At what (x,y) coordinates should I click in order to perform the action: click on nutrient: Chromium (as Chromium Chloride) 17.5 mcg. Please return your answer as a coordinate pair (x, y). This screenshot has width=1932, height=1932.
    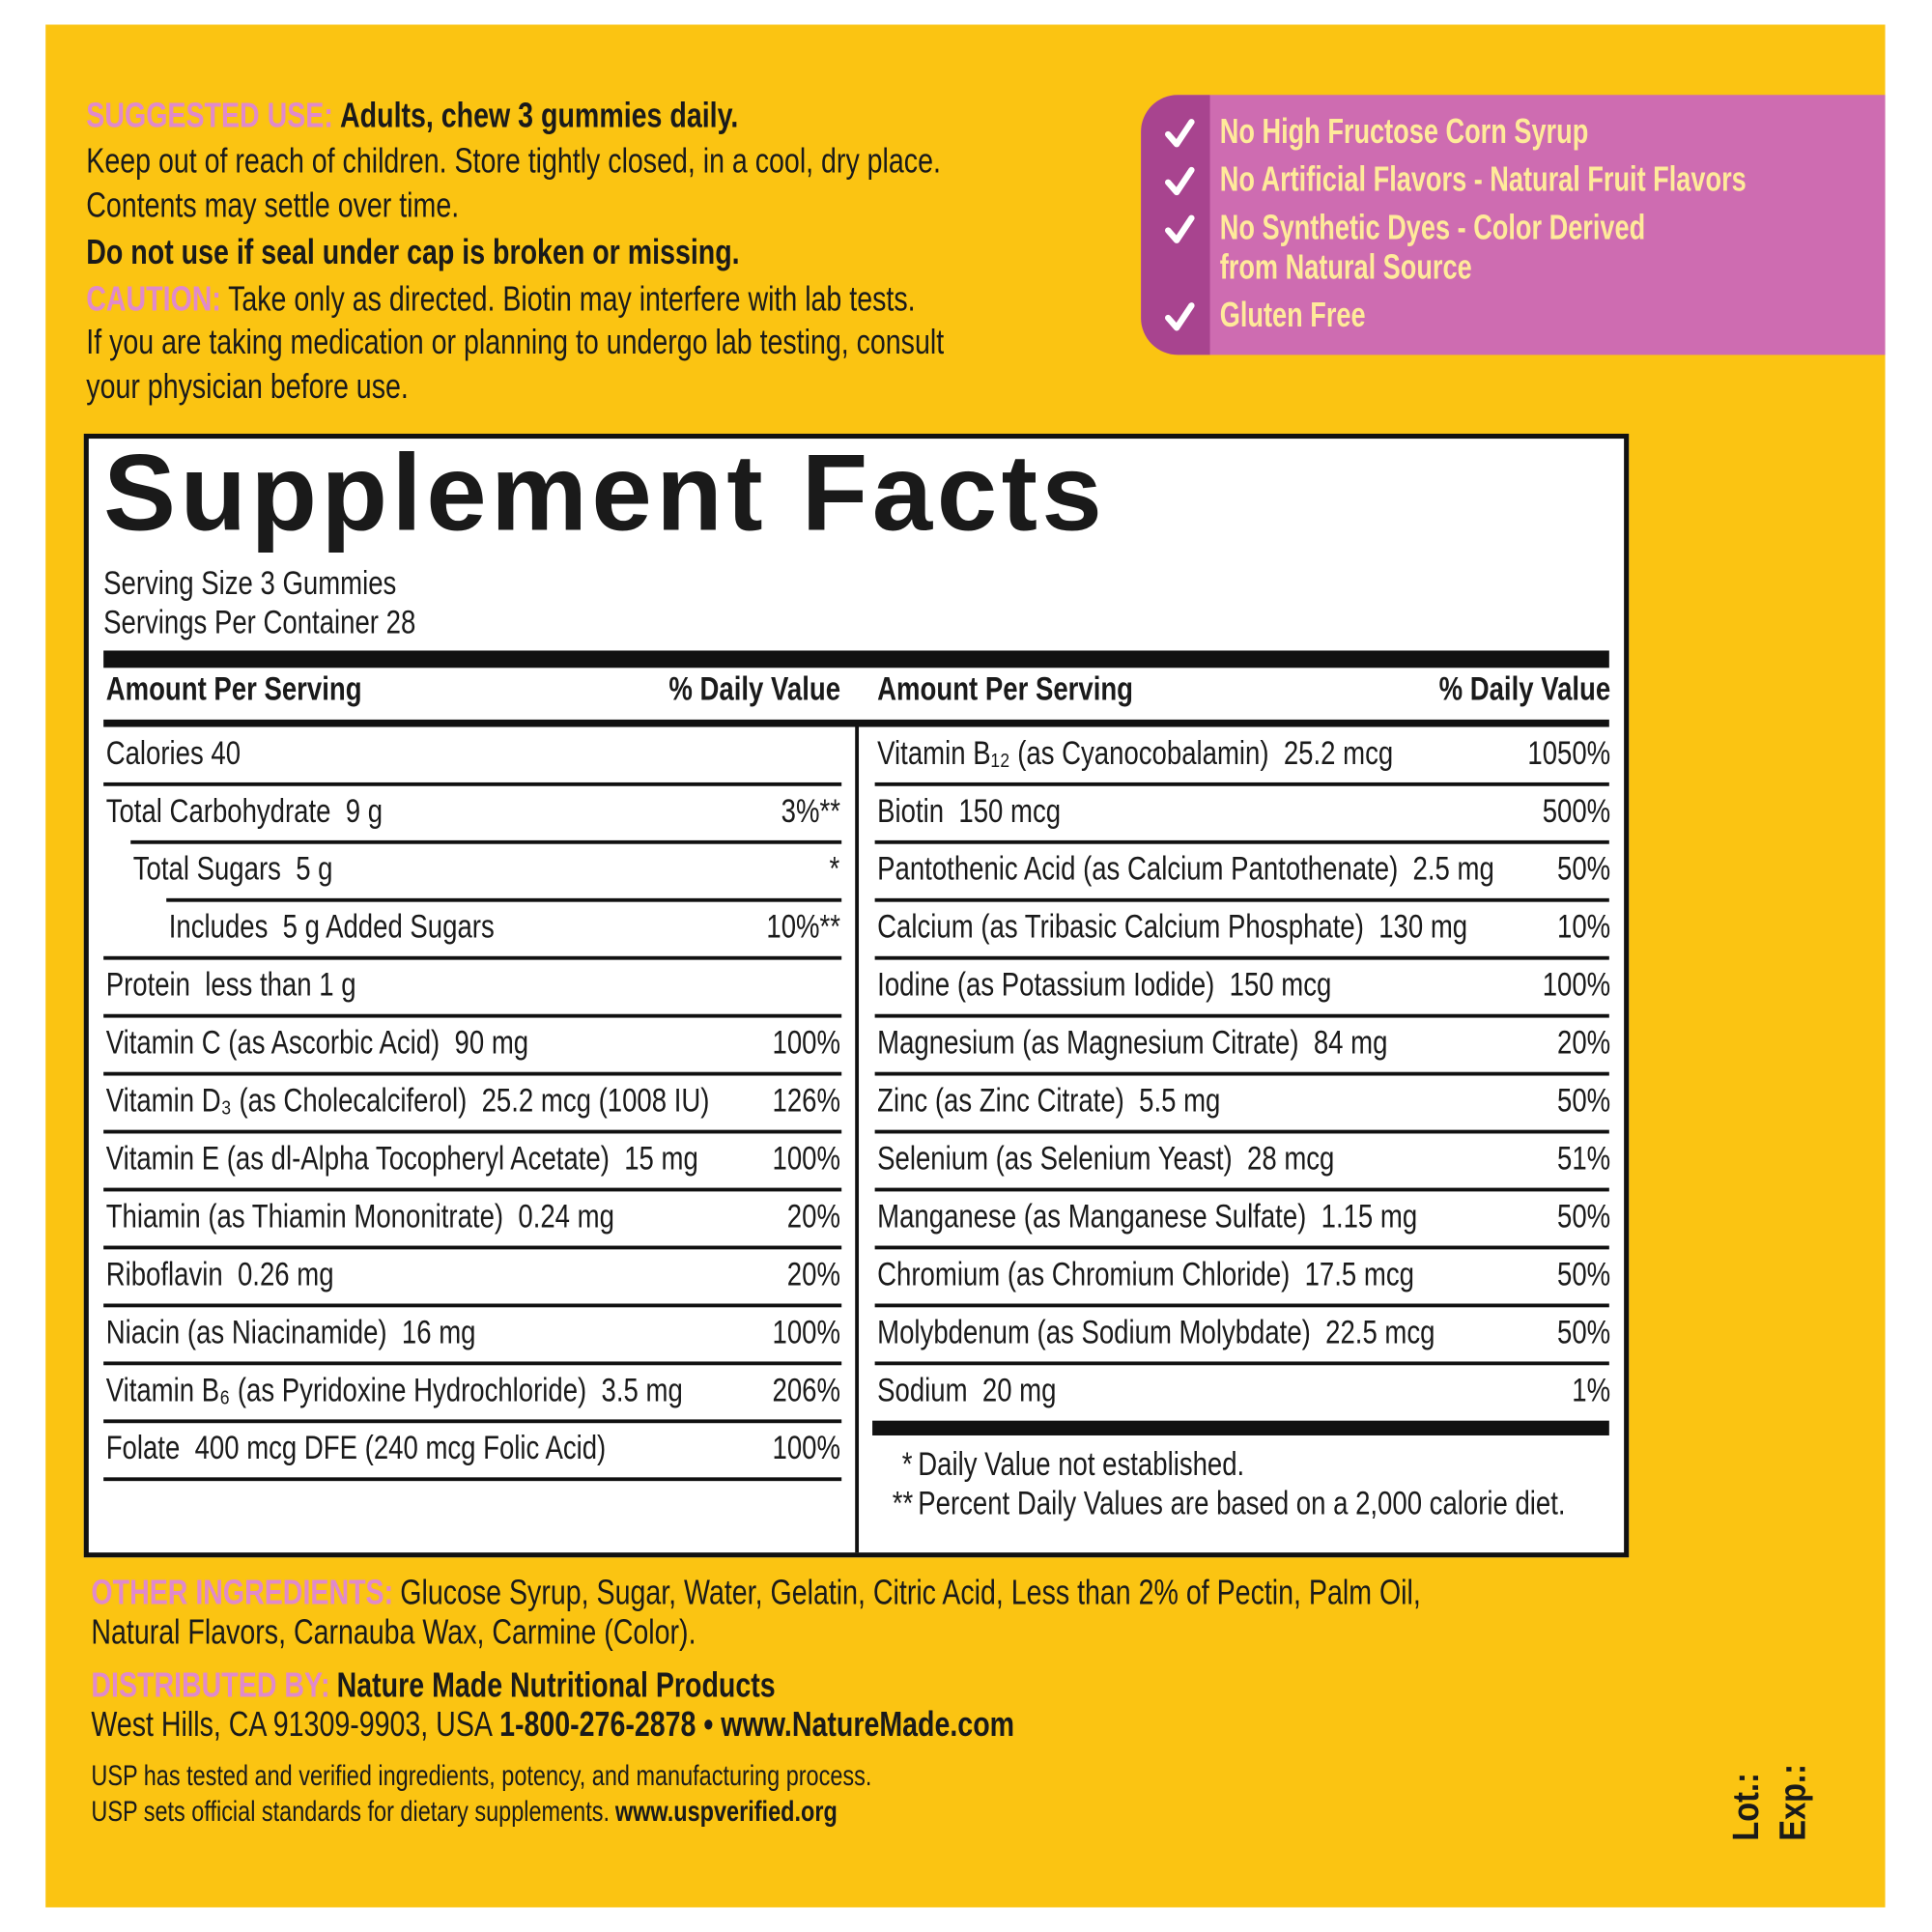
    Looking at the image, I should click on (1145, 1274).